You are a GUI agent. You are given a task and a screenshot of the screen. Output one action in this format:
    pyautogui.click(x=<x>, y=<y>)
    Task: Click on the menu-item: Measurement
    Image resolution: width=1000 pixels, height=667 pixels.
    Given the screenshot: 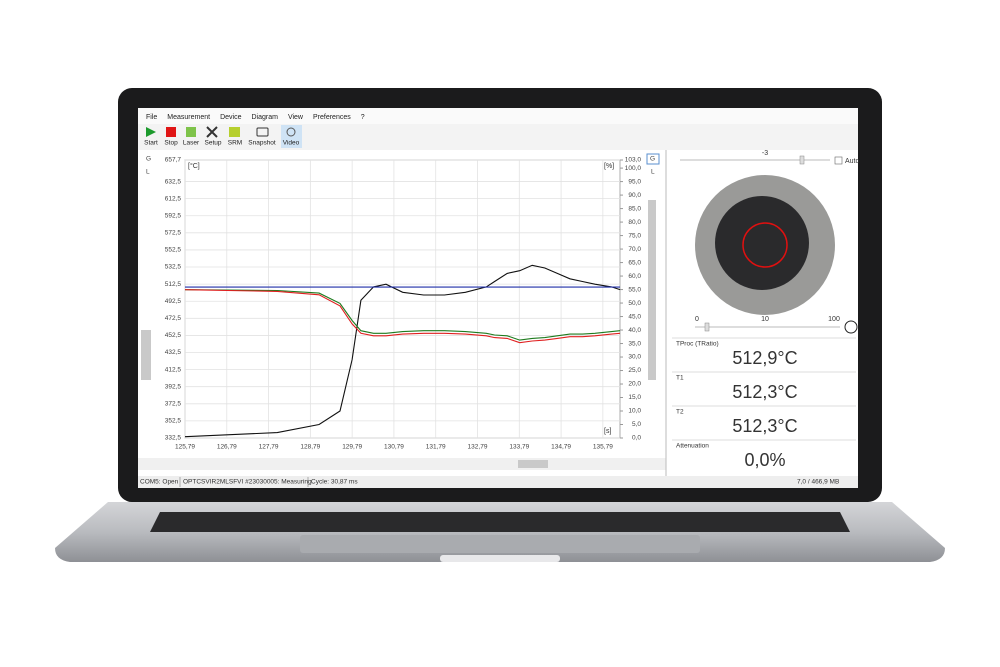 What is the action you would take?
    pyautogui.click(x=188, y=117)
    